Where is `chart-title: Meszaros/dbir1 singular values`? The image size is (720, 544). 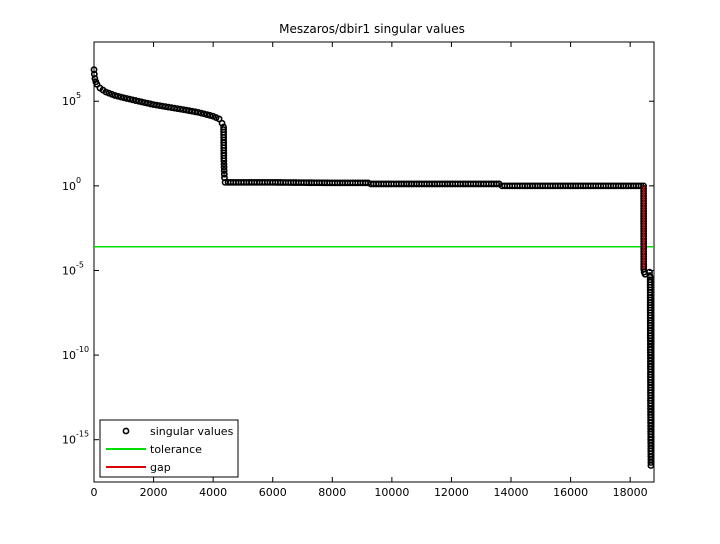
chart-title: Meszaros/dbir1 singular values is located at coordinates (372, 29).